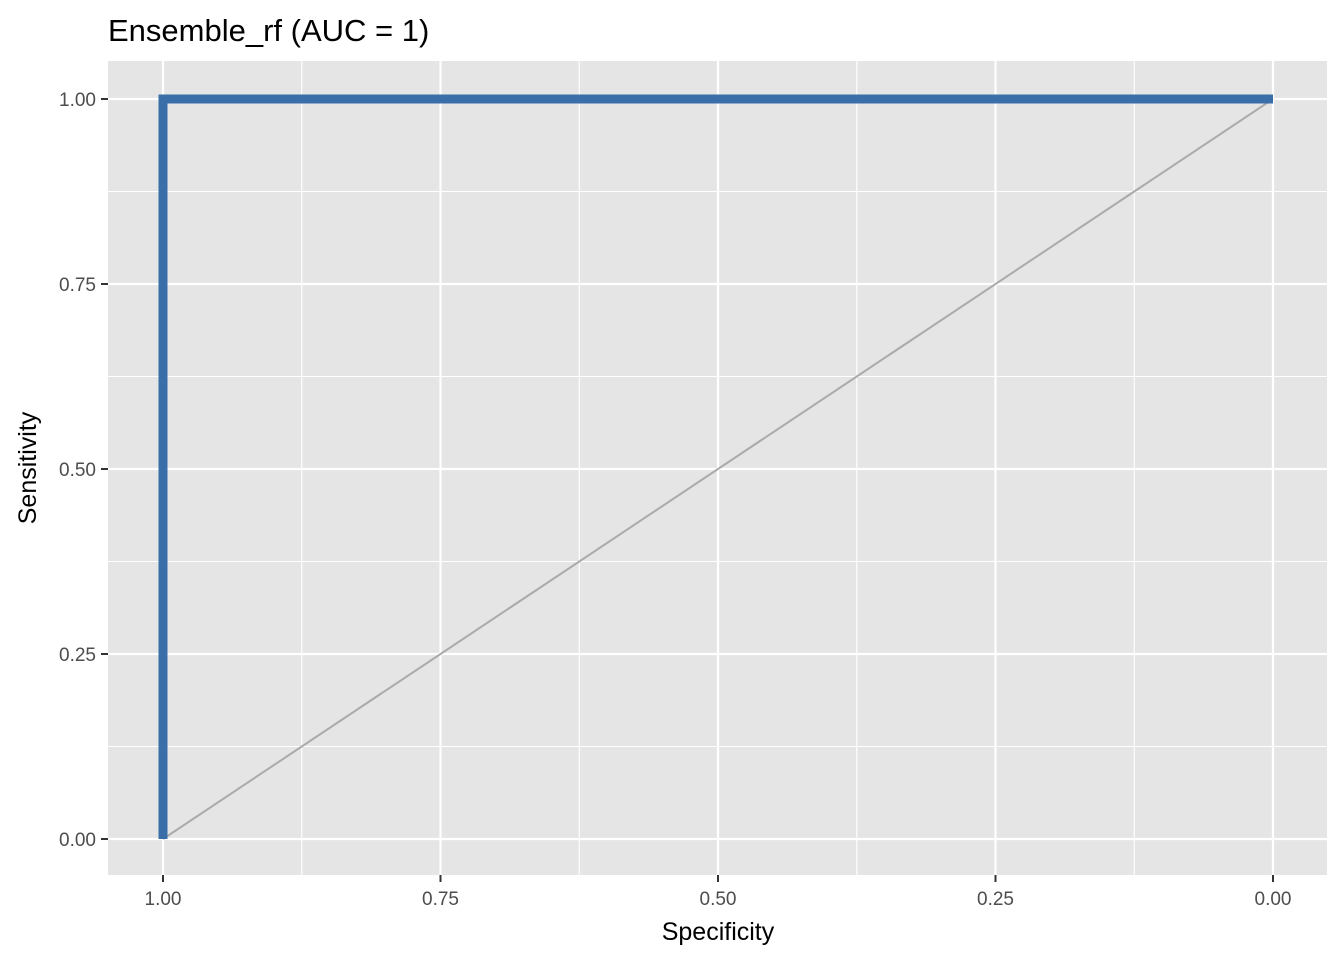 This screenshot has width=1344, height=965. I want to click on x-axis-title: Specificity, so click(718, 932).